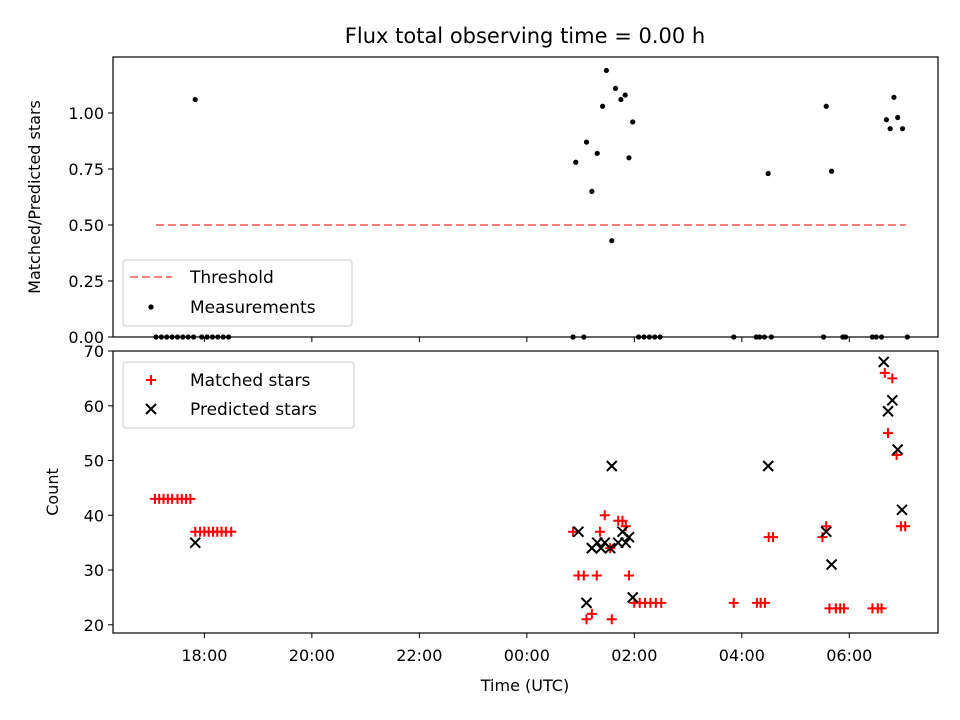 The image size is (960, 720). I want to click on ratio-legend-box, so click(237, 293).